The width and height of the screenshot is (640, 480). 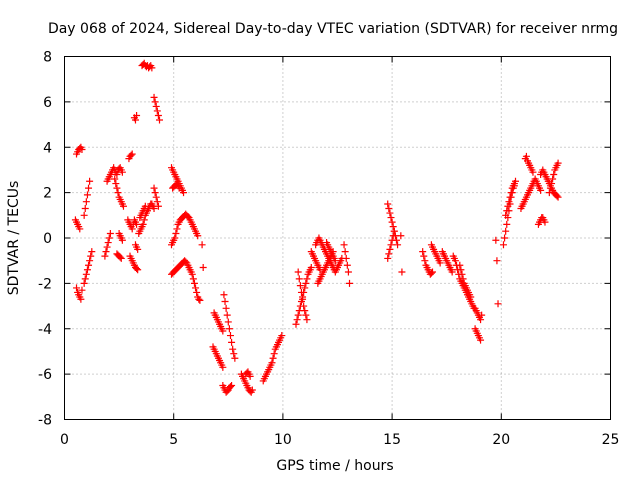 I want to click on series-s10, so click(x=120, y=236).